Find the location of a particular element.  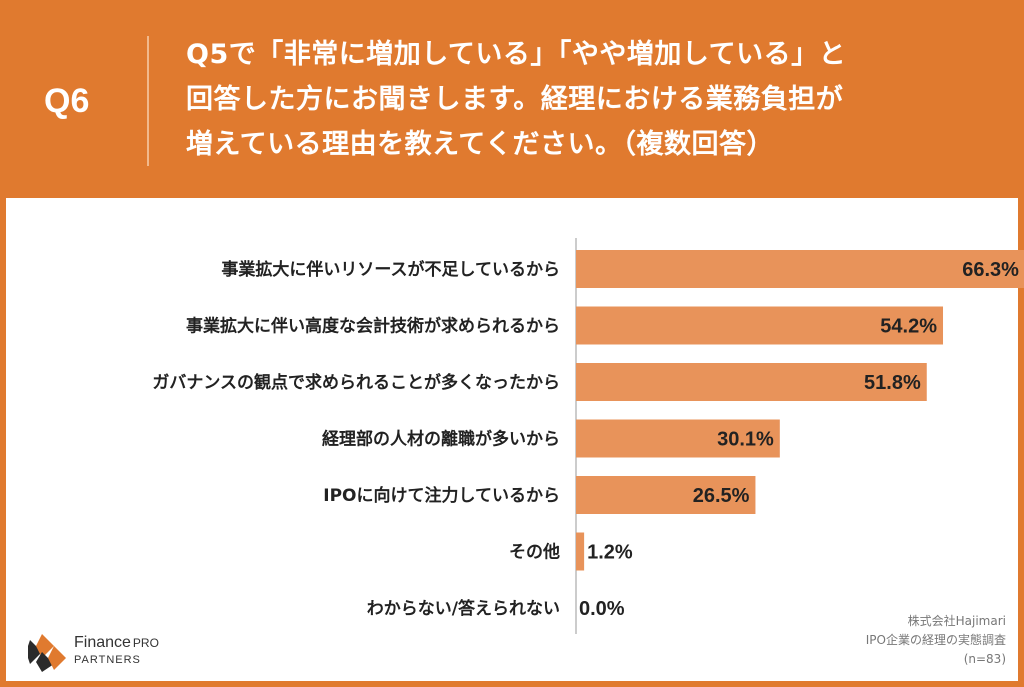

source-survey: IPO企業の経理の実態調査 is located at coordinates (935, 640).